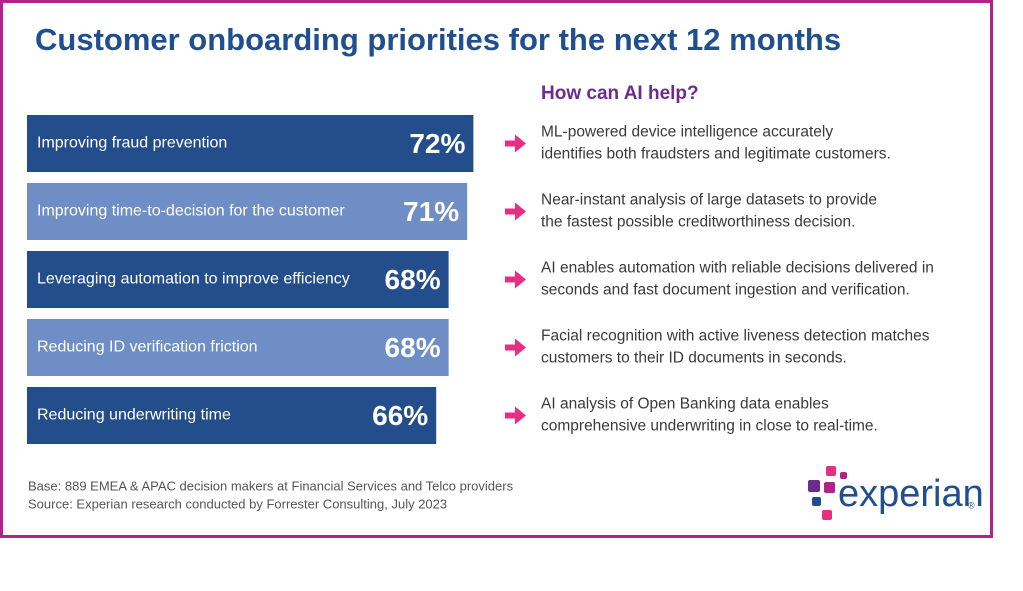 The image size is (1023, 591). What do you see at coordinates (971, 505) in the screenshot?
I see `logo-trademark: ®` at bounding box center [971, 505].